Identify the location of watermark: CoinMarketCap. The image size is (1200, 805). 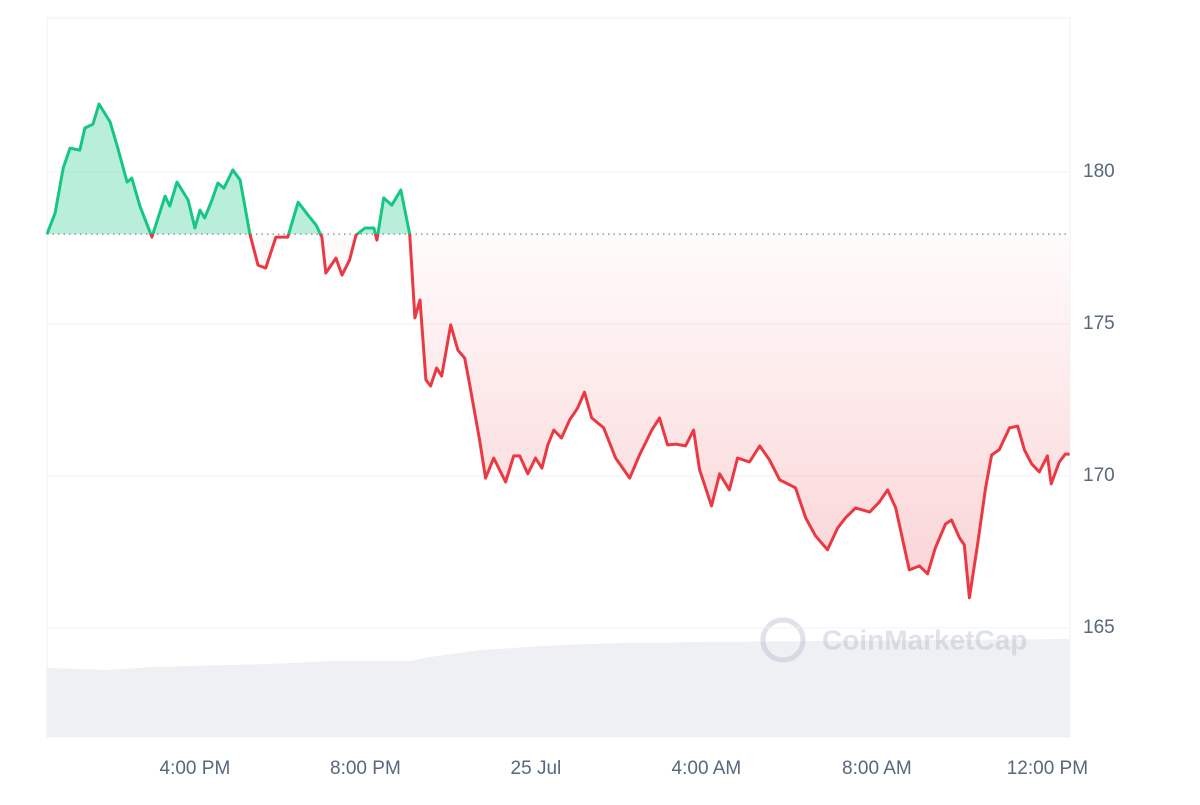
(893, 640).